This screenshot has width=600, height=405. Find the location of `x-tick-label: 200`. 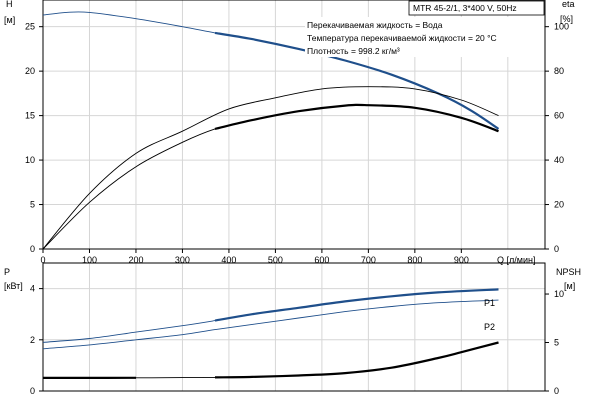

x-tick-label: 200 is located at coordinates (135, 260).